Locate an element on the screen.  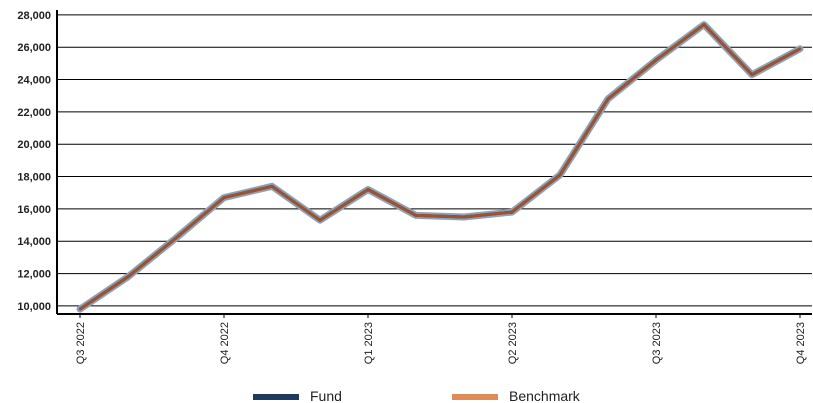
y-tick-label: 20,000 is located at coordinates (34, 145).